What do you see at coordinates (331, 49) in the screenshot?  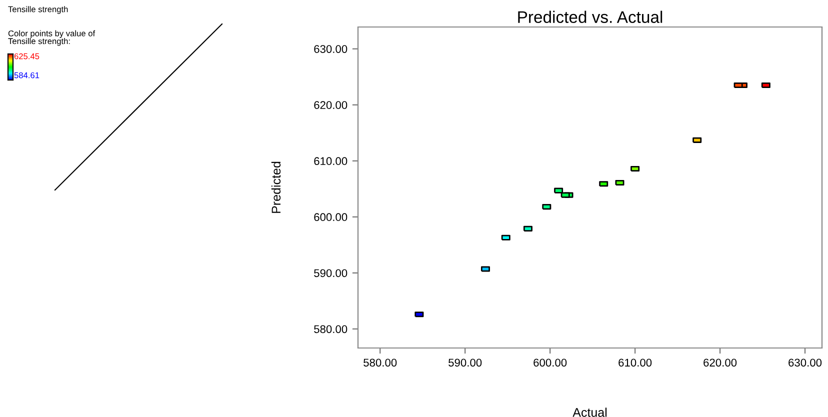 I see `y-tick-label: 630.00` at bounding box center [331, 49].